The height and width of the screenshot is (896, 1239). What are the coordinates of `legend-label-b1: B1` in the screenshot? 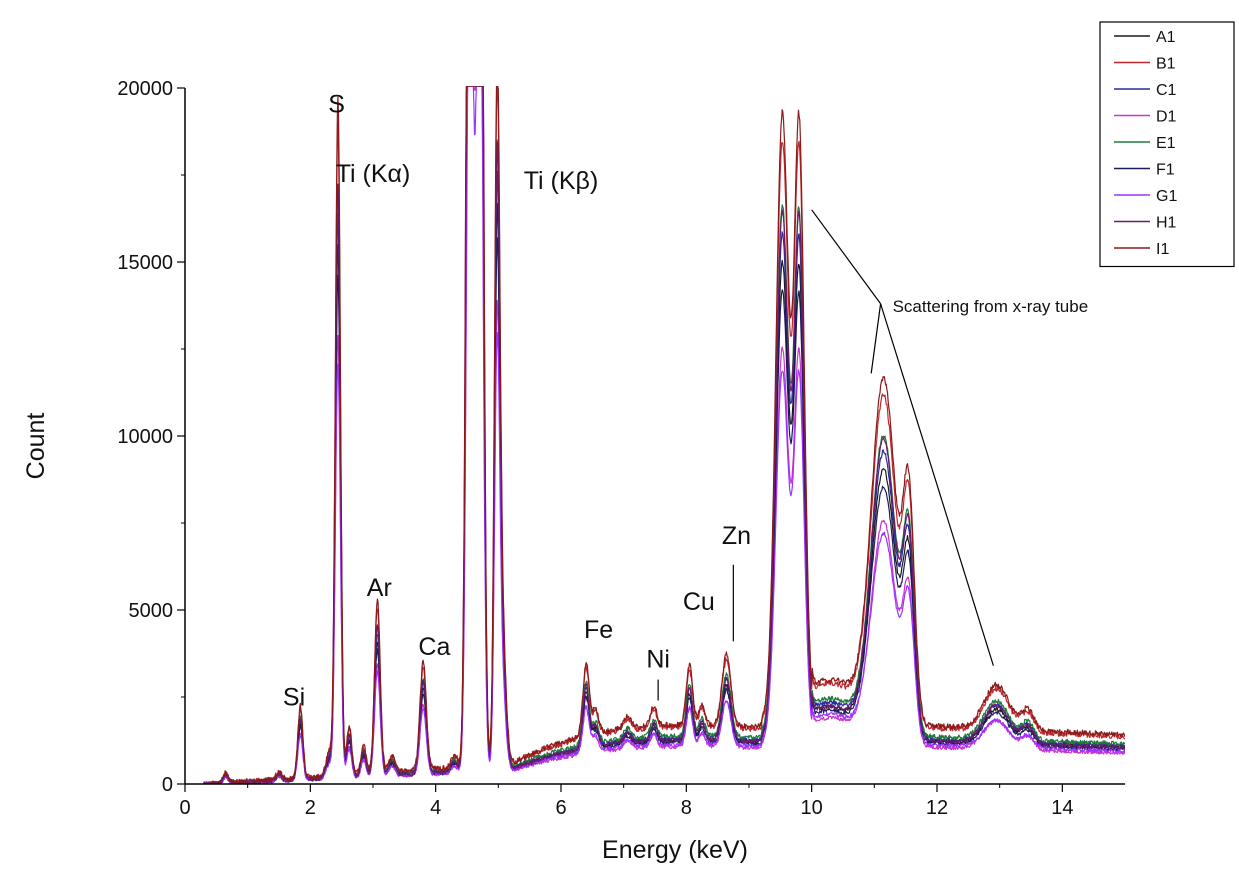 It's located at (1166, 64).